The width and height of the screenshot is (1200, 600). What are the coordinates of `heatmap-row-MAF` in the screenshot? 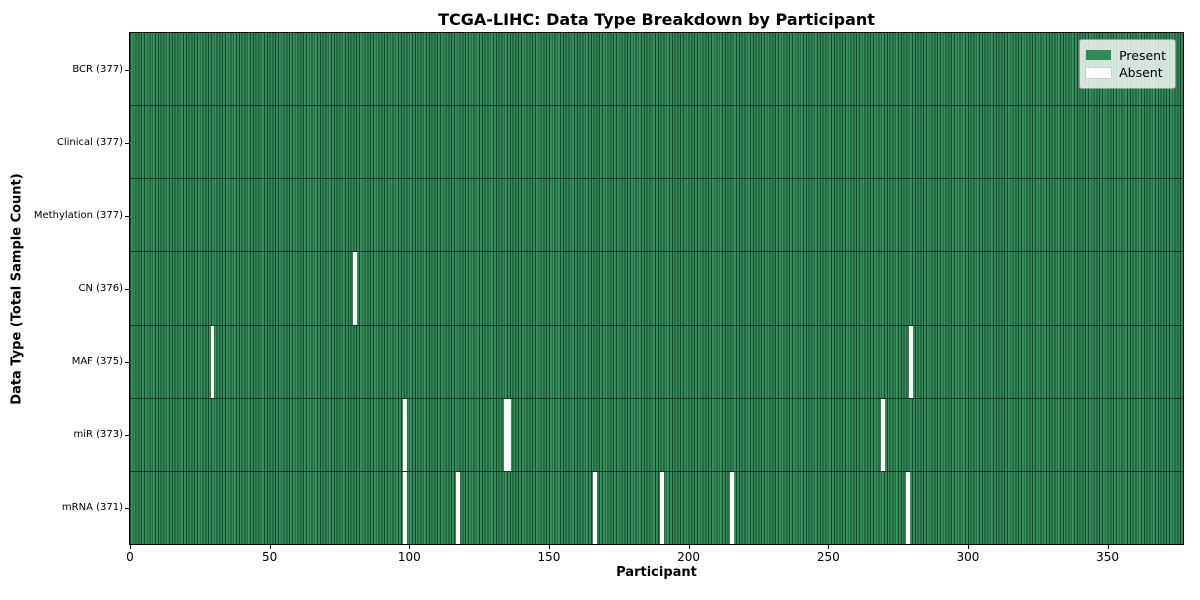 It's located at (656, 362).